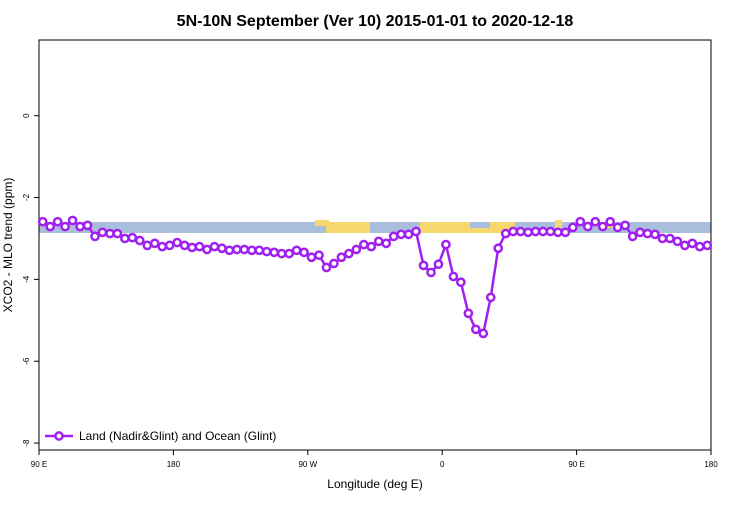 The height and width of the screenshot is (505, 750). Describe the element at coordinates (59, 436) in the screenshot. I see `legend-marker` at that location.